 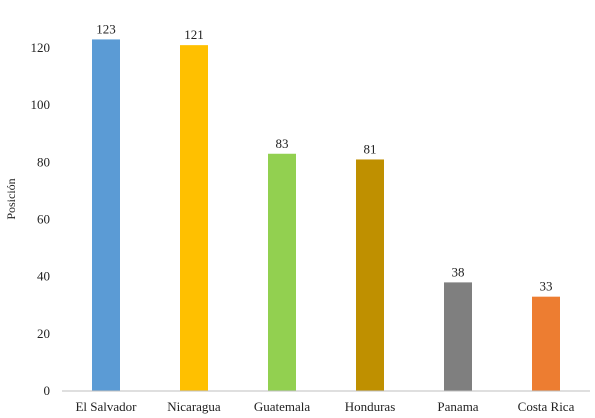 I want to click on y-axis: 0 20 40 60 80 100 120, so click(x=41, y=219).